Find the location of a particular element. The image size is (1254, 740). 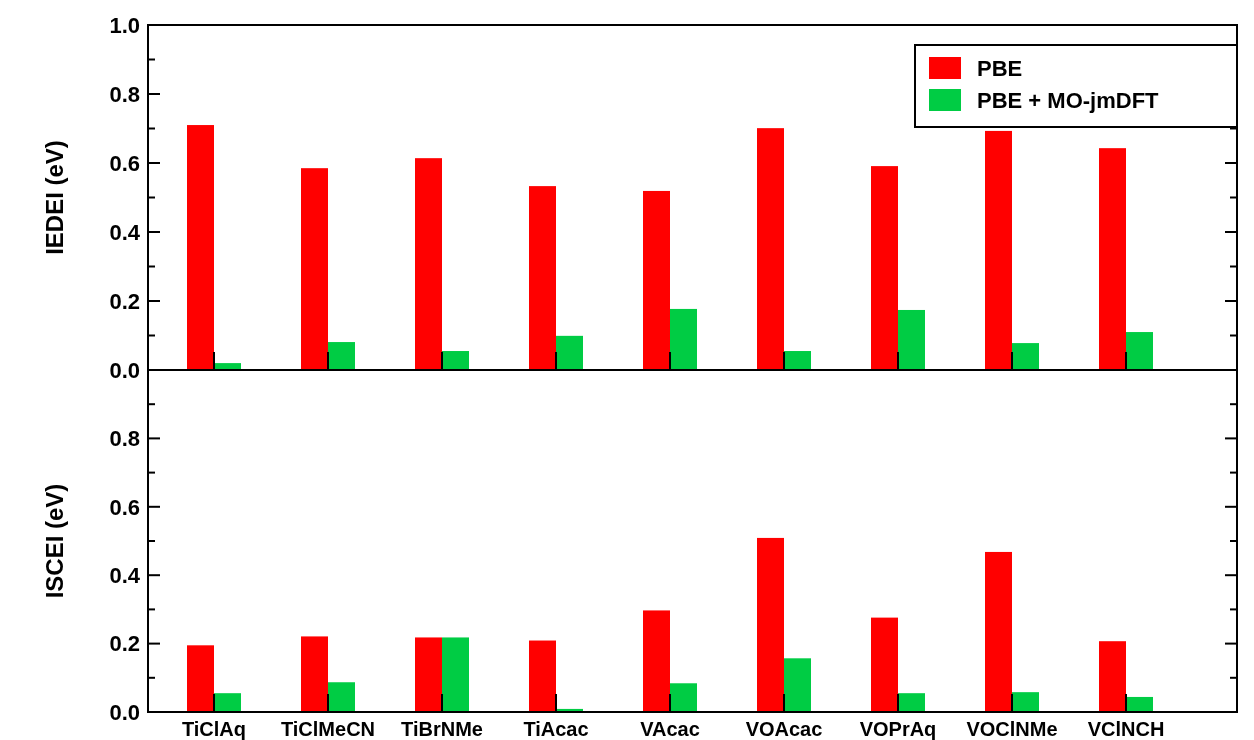

x-tick-label: TiAcac is located at coordinates (556, 729).